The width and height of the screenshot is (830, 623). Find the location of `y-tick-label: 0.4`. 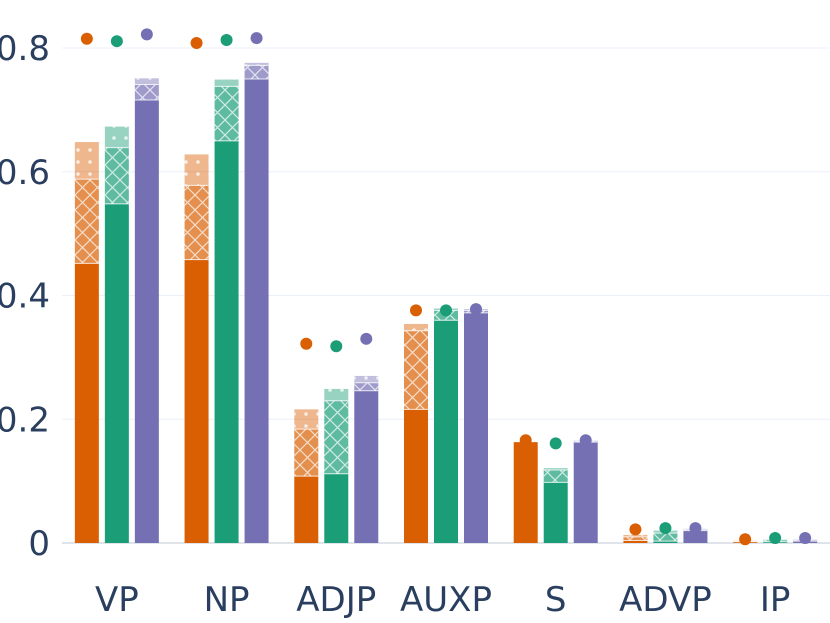

y-tick-label: 0.4 is located at coordinates (25, 297).